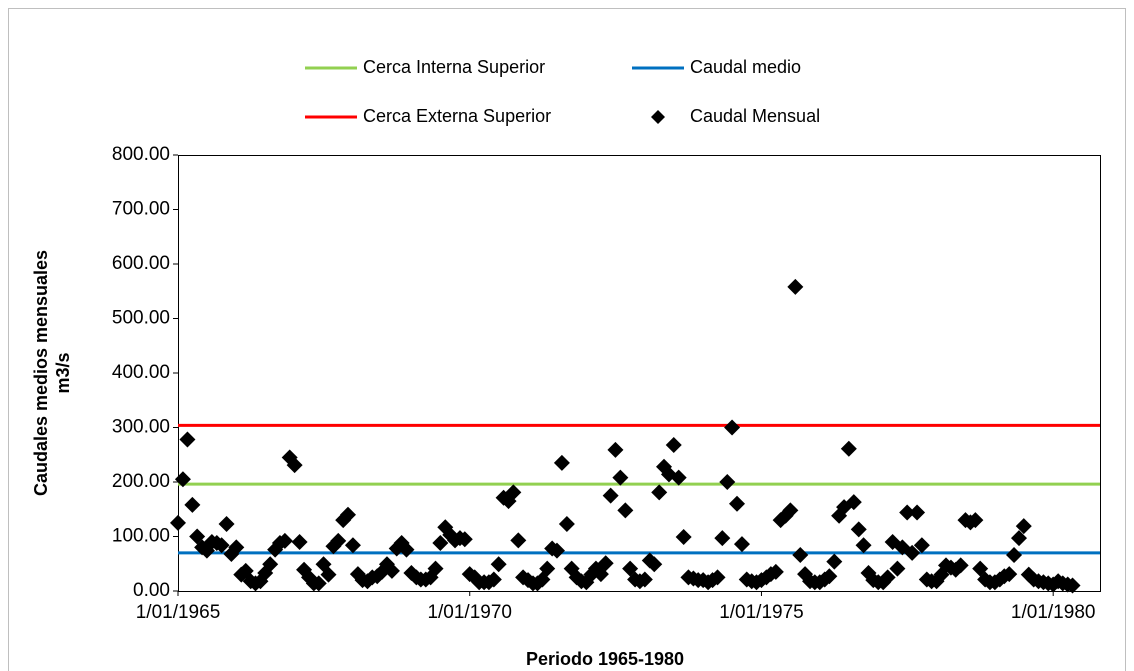 This screenshot has height=671, width=1134. I want to click on y-tick-label: 500.00, so click(141, 318).